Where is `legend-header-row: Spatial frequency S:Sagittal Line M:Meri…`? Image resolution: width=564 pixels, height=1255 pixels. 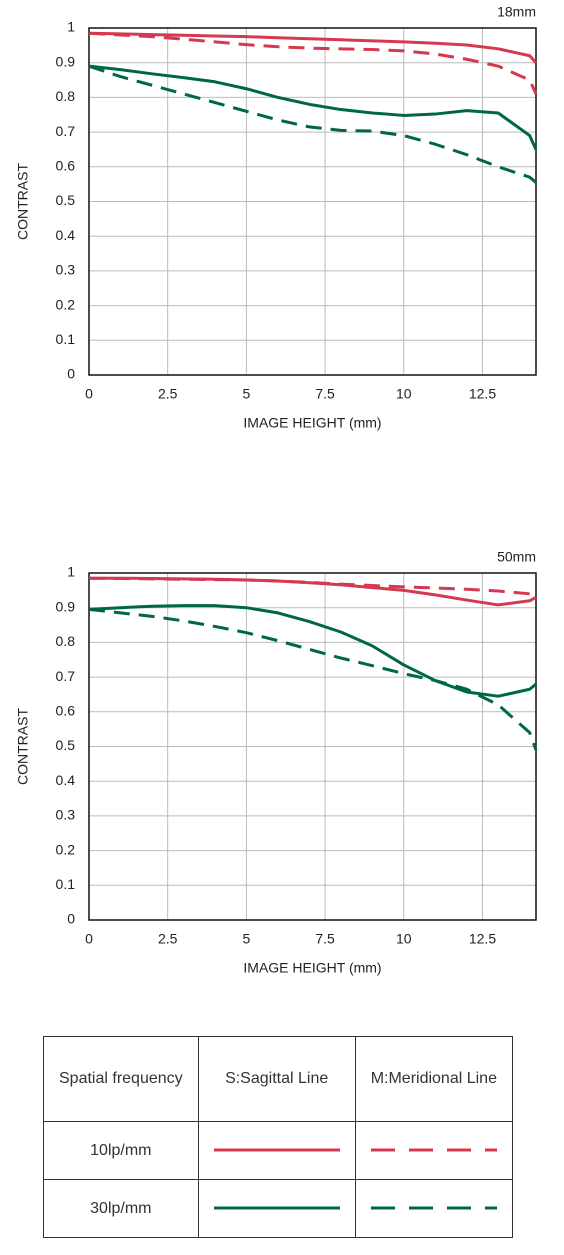
legend-header-row: Spatial frequency S:Sagittal Line M:Meri… is located at coordinates (278, 1079).